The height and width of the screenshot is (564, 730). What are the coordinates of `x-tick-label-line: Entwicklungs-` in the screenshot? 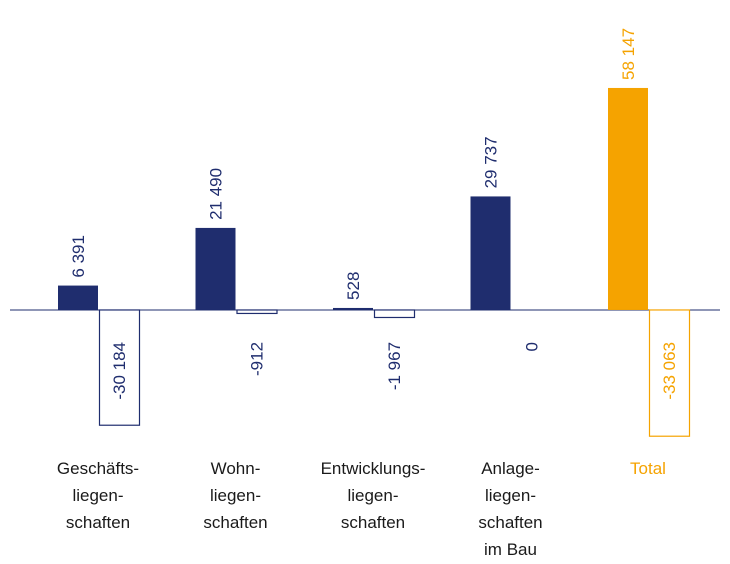 It's located at (373, 468).